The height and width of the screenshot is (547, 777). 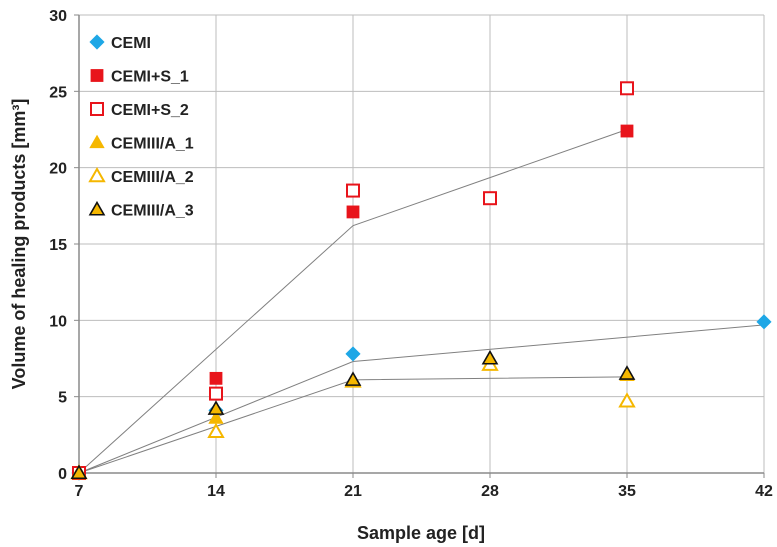 I want to click on x-tick-labels: 7 14 21 28 35 42, so click(x=424, y=491).